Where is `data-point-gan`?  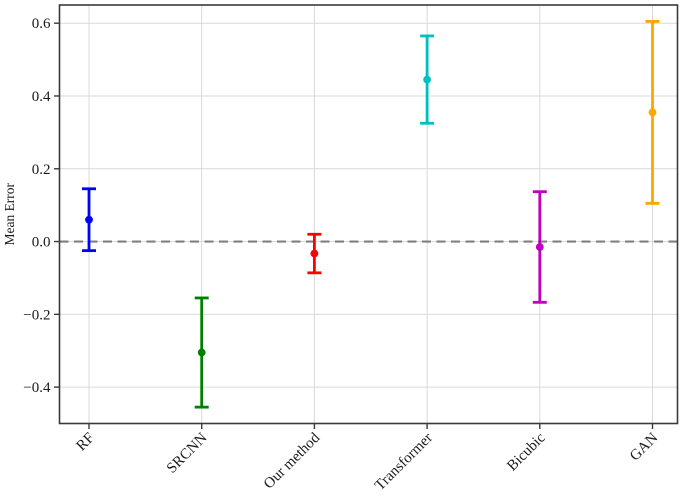 data-point-gan is located at coordinates (652, 112).